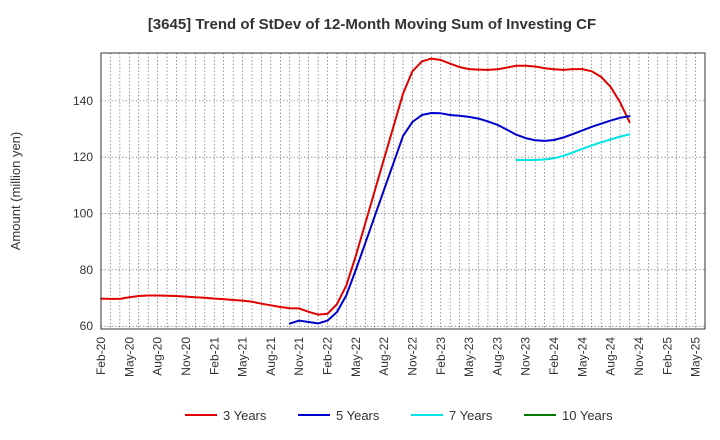  Describe the element at coordinates (15, 191) in the screenshot. I see `y-axis-label: Amount (million yen)` at that location.